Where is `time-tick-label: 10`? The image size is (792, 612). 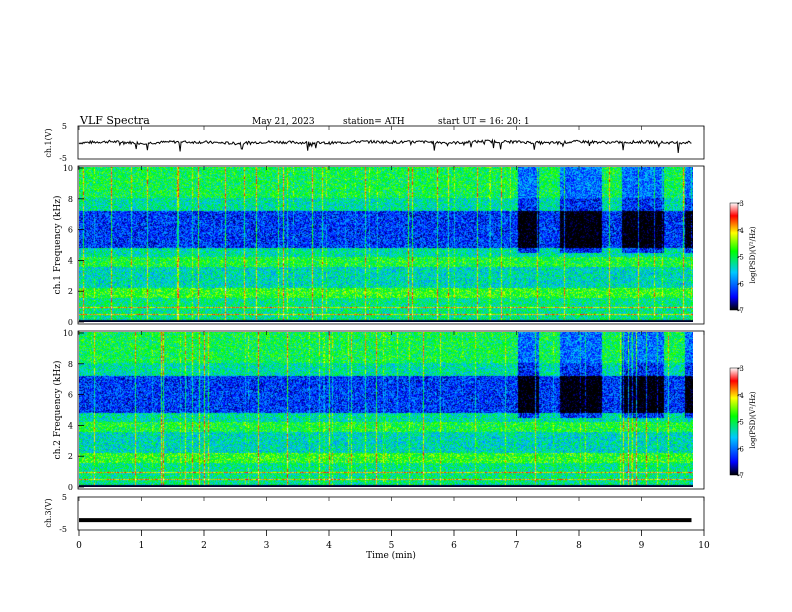 time-tick-label: 10 is located at coordinates (704, 546).